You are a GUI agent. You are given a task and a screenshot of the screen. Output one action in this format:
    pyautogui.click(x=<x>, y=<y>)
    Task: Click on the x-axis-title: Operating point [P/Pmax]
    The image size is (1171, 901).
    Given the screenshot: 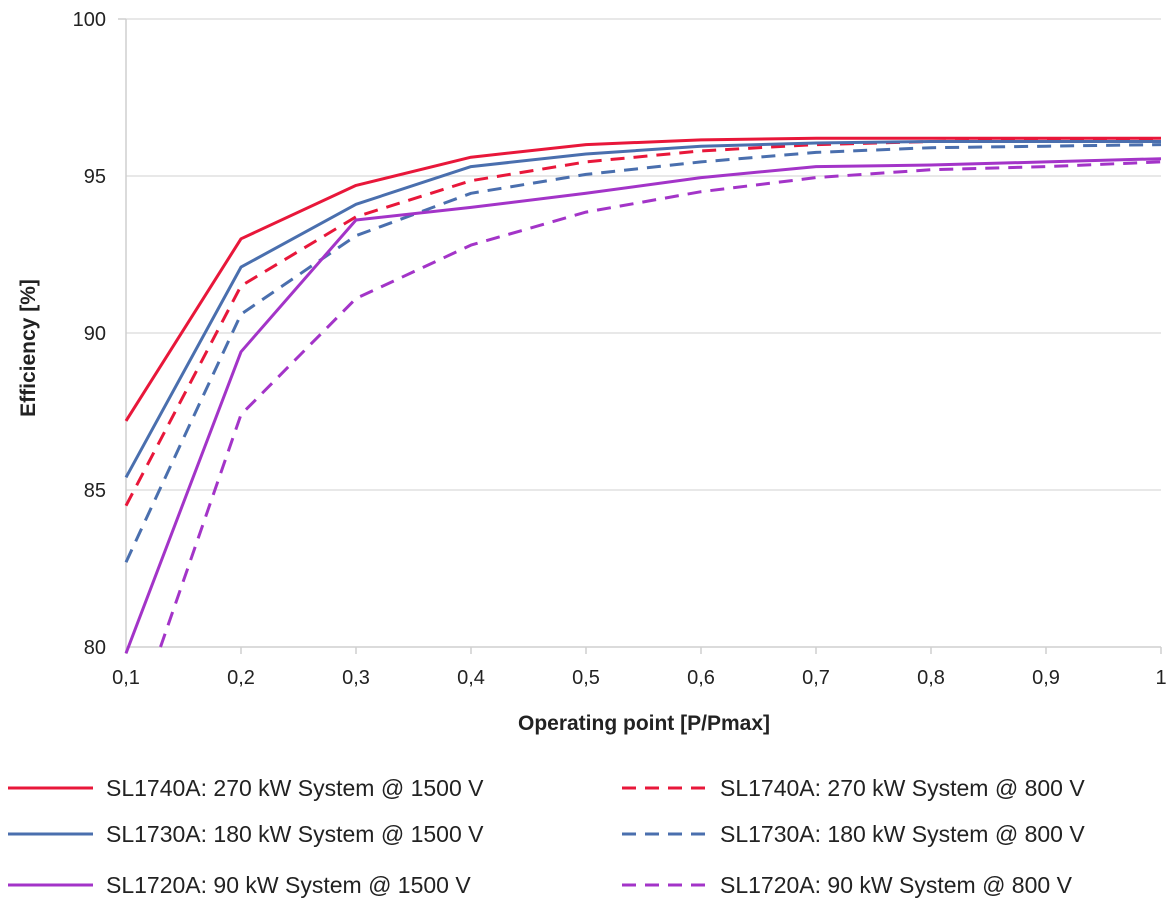 What is the action you would take?
    pyautogui.click(x=644, y=723)
    